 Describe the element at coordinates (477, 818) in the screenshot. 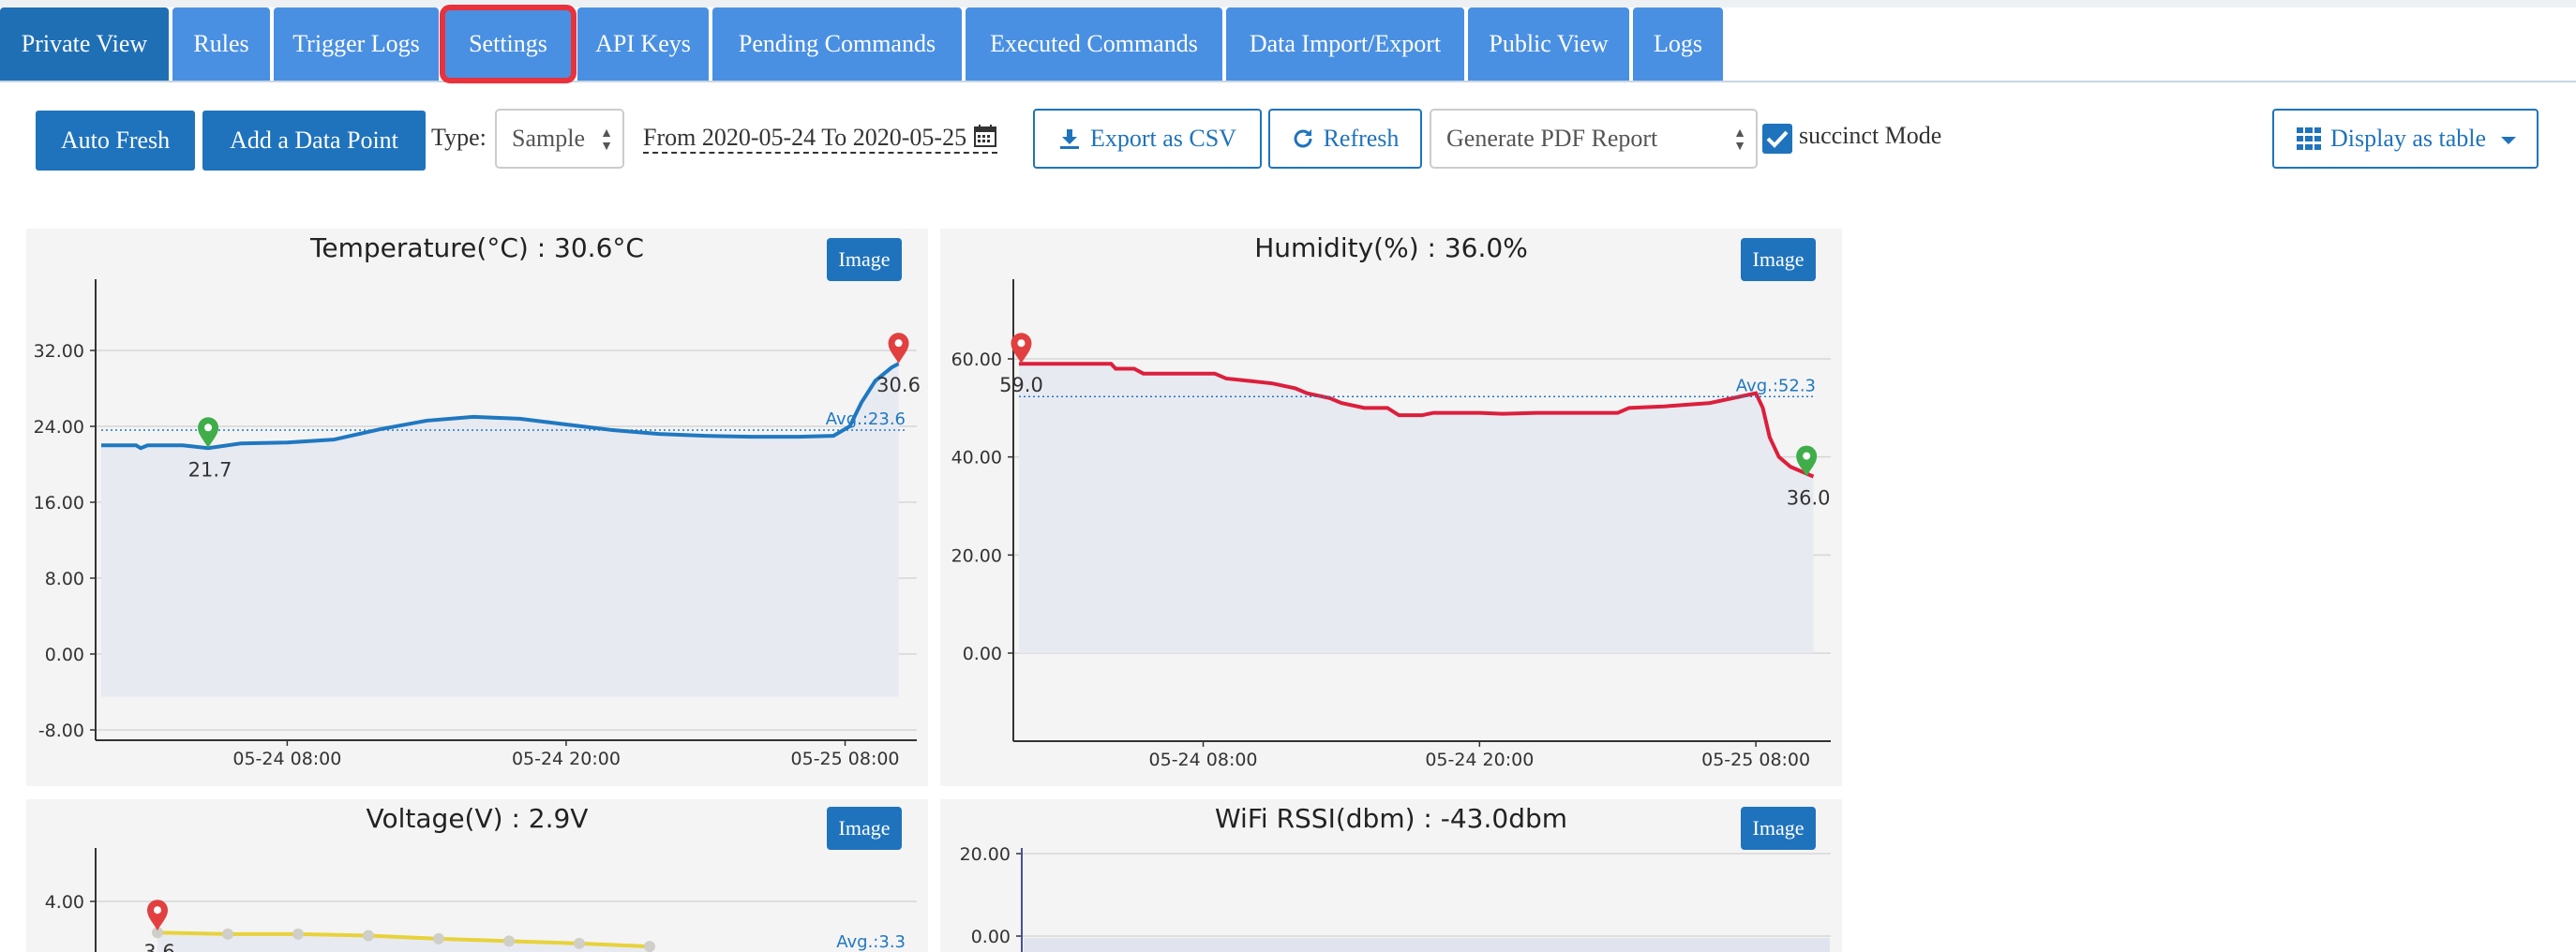

I see `chart-title: Voltage(V) : 2.9V` at that location.